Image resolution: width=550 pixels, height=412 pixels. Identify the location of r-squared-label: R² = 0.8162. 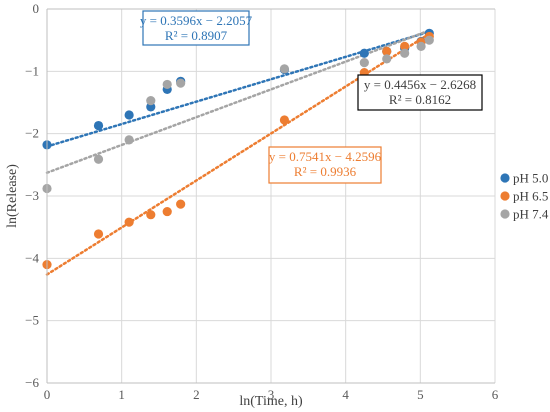
(420, 99).